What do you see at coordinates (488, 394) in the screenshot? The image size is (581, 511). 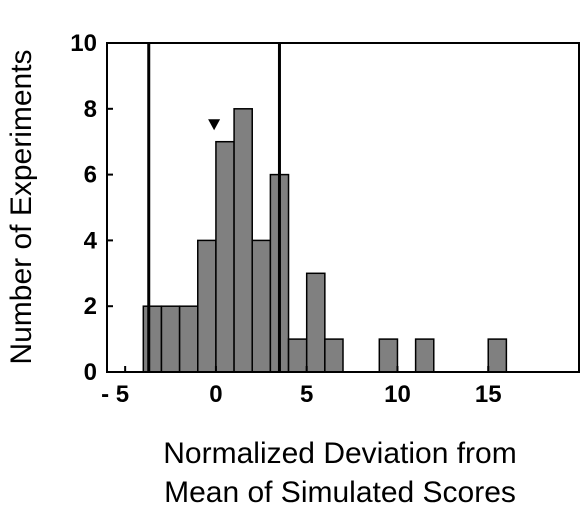 I see `x-tick-label: 15` at bounding box center [488, 394].